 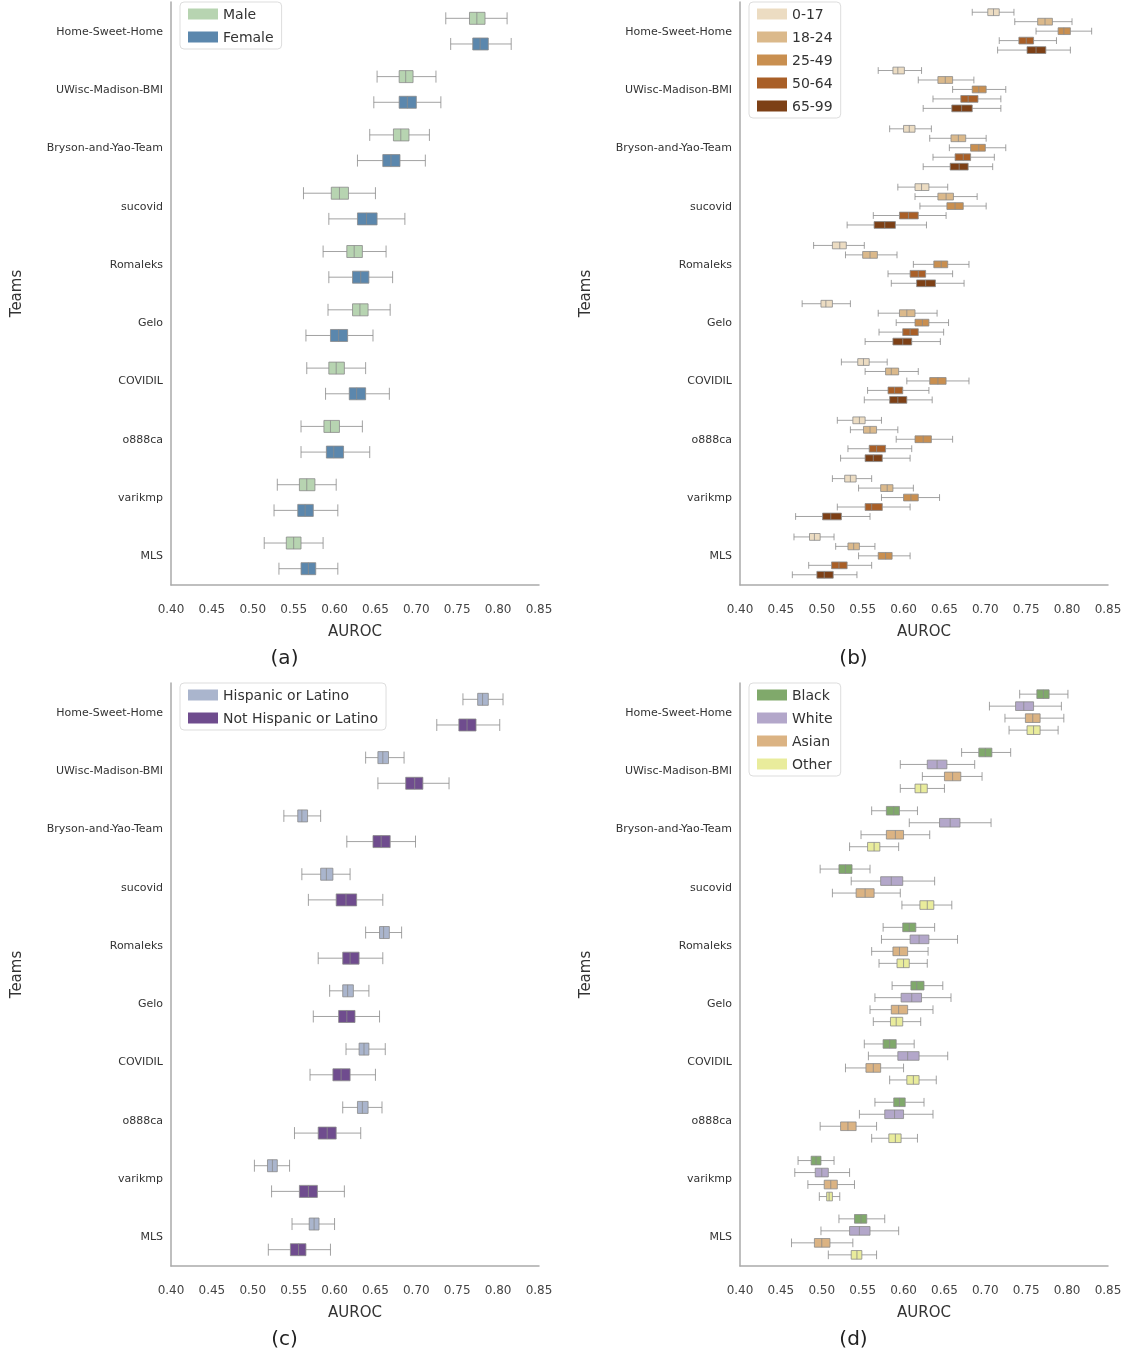 I want to click on legend-label: 18-24, so click(x=812, y=37).